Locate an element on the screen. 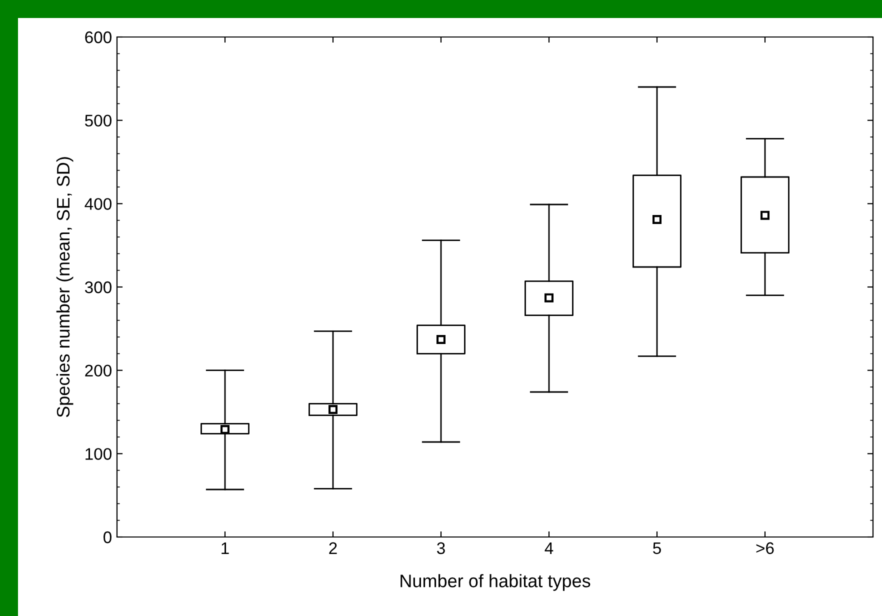 Image resolution: width=882 pixels, height=616 pixels. y-tick-label: 600 is located at coordinates (98, 37).